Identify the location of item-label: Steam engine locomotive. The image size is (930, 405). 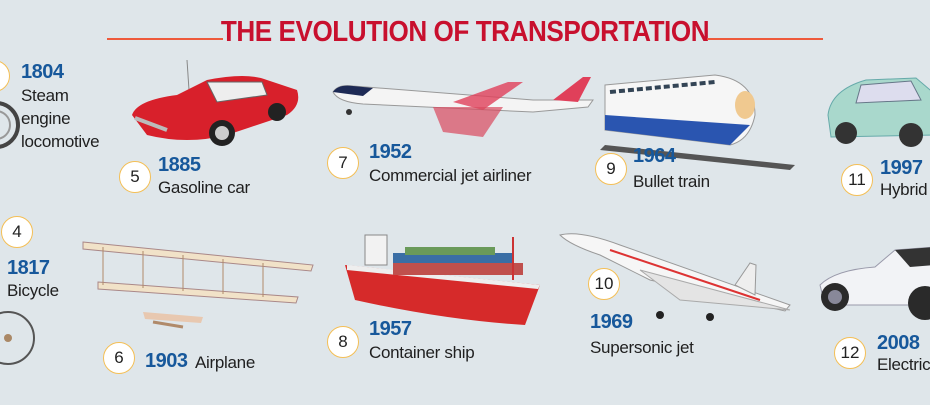
(60, 118).